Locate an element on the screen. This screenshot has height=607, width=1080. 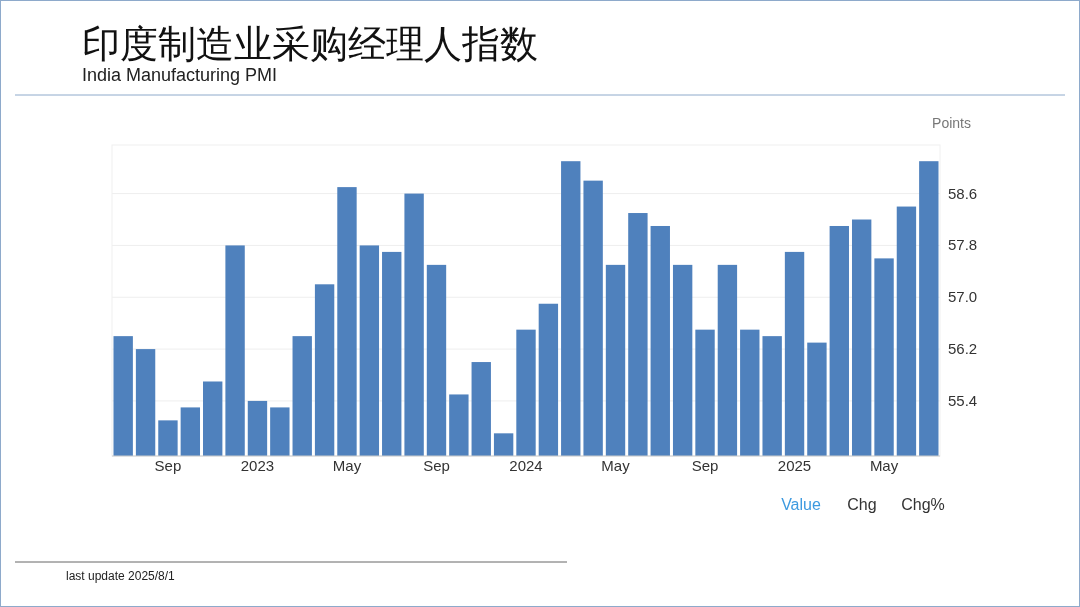
y-tick-label: 57.8 is located at coordinates (963, 245).